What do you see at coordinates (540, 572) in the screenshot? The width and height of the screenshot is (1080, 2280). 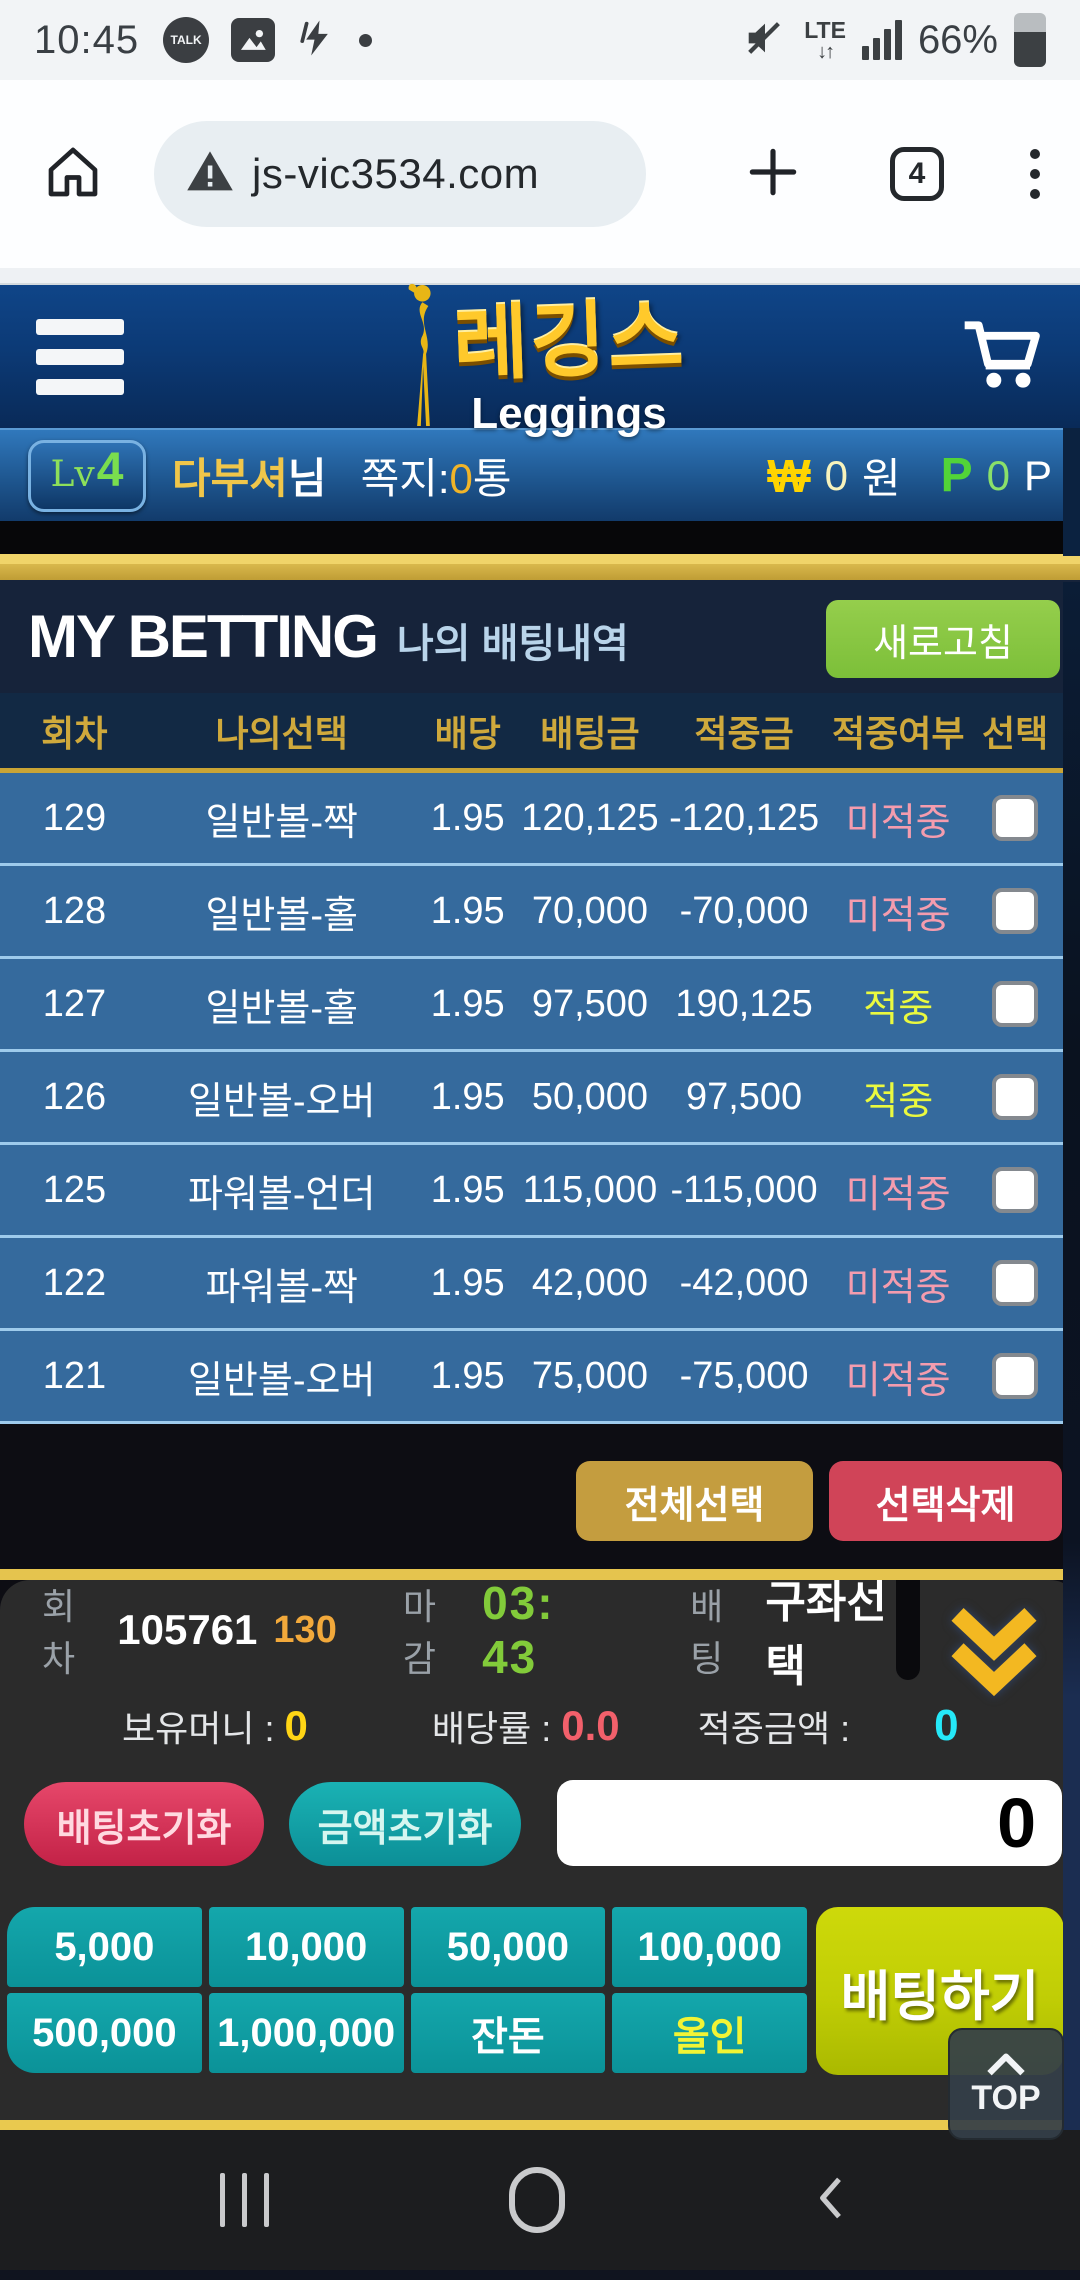 I see `gold-divider-dark` at bounding box center [540, 572].